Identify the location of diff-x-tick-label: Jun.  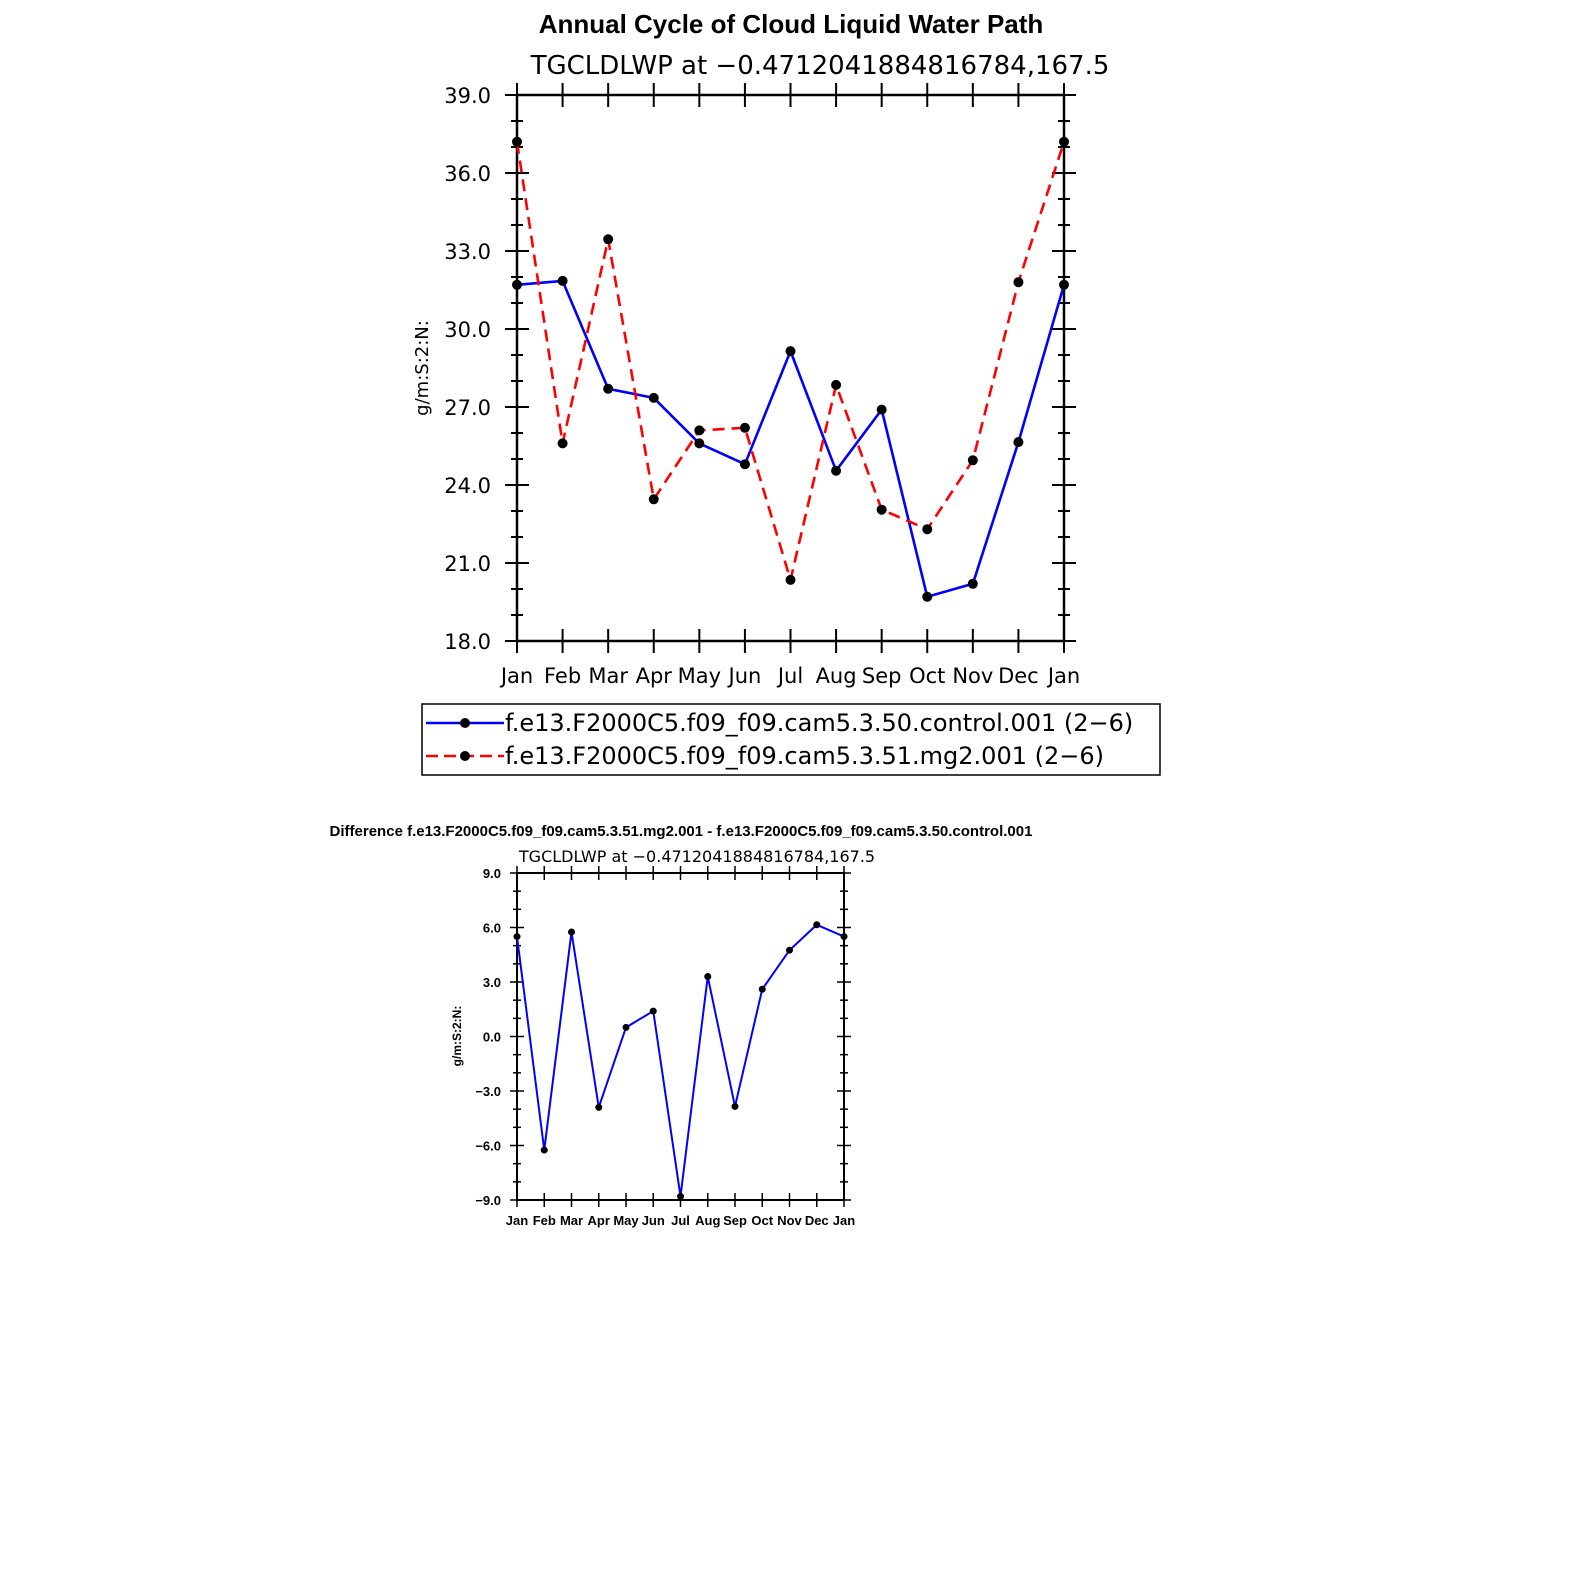
(653, 1220).